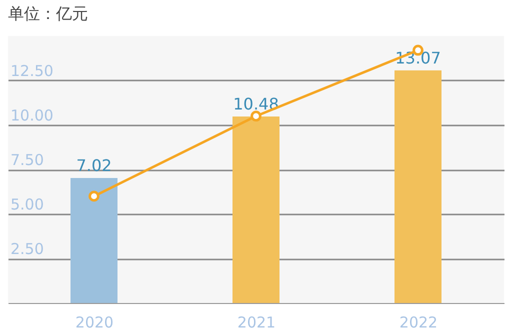 This screenshot has width=518, height=336. What do you see at coordinates (32, 71) in the screenshot?
I see `y-tick-label: 12.50` at bounding box center [32, 71].